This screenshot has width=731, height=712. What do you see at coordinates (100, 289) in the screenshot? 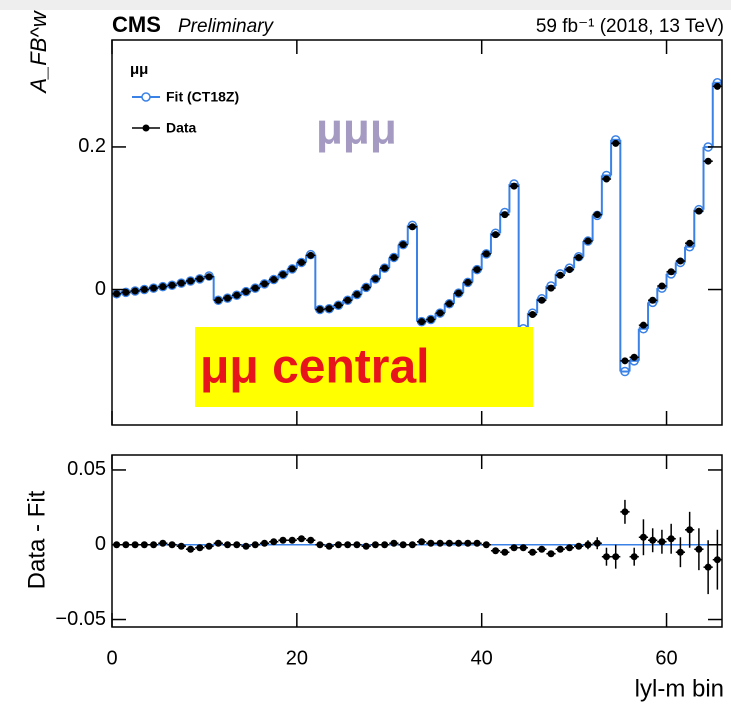
I see `y-tick-label: 0` at bounding box center [100, 289].